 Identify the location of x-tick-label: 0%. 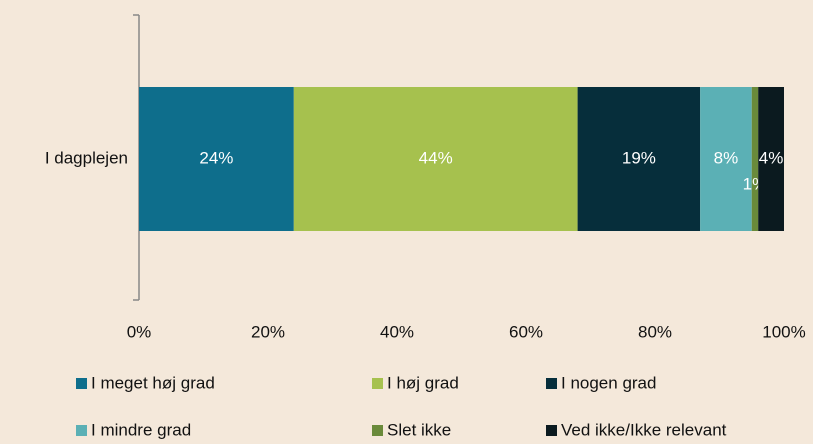
(139, 331).